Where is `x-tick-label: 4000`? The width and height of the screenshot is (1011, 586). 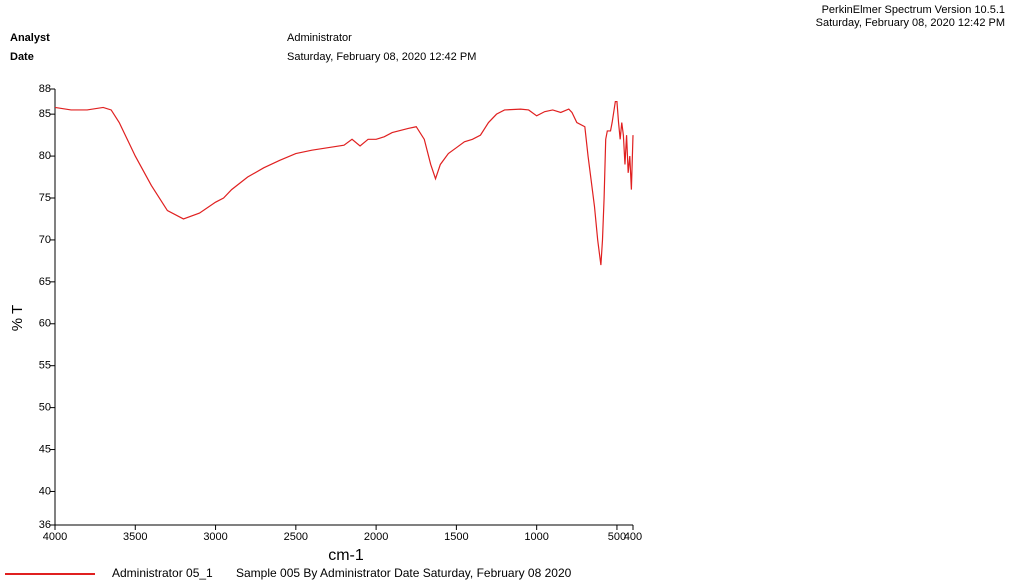 x-tick-label: 4000 is located at coordinates (55, 537).